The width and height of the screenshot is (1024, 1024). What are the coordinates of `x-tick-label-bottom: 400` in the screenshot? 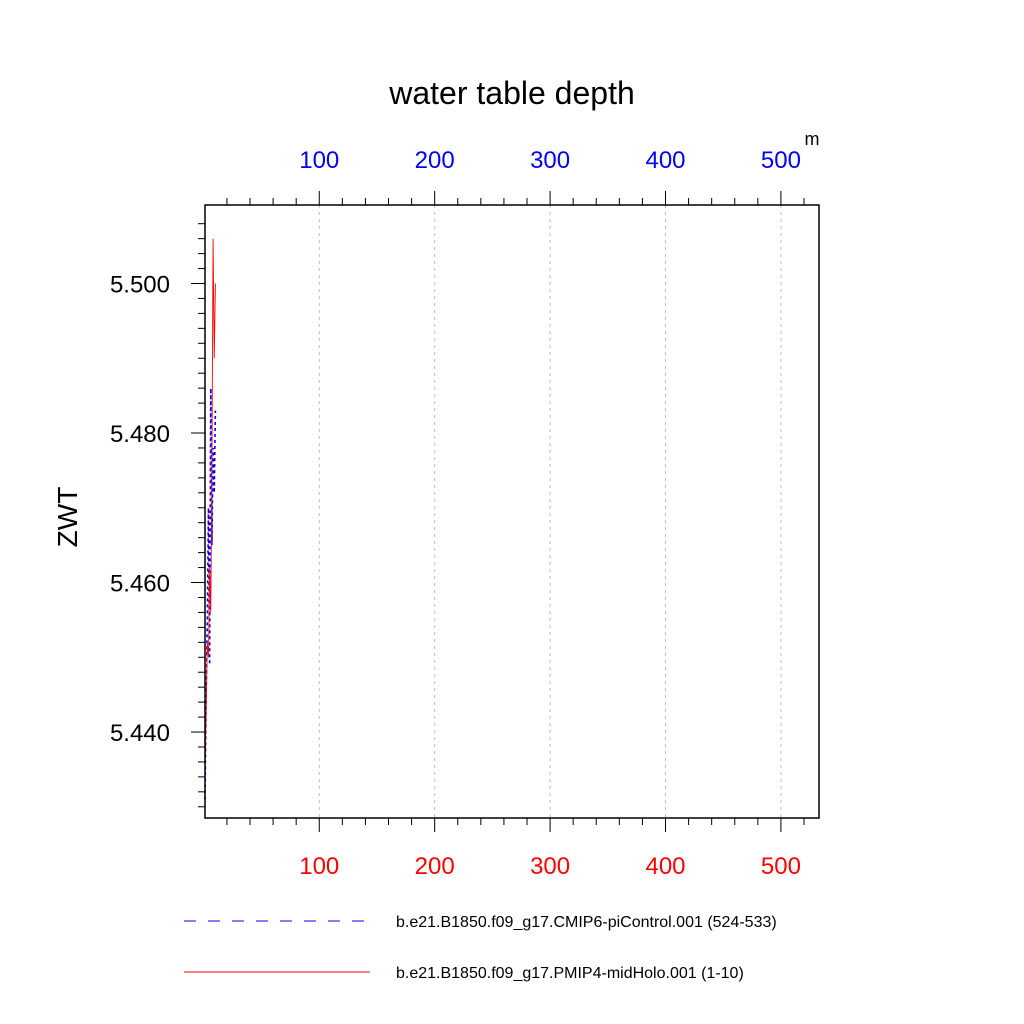 It's located at (665, 866).